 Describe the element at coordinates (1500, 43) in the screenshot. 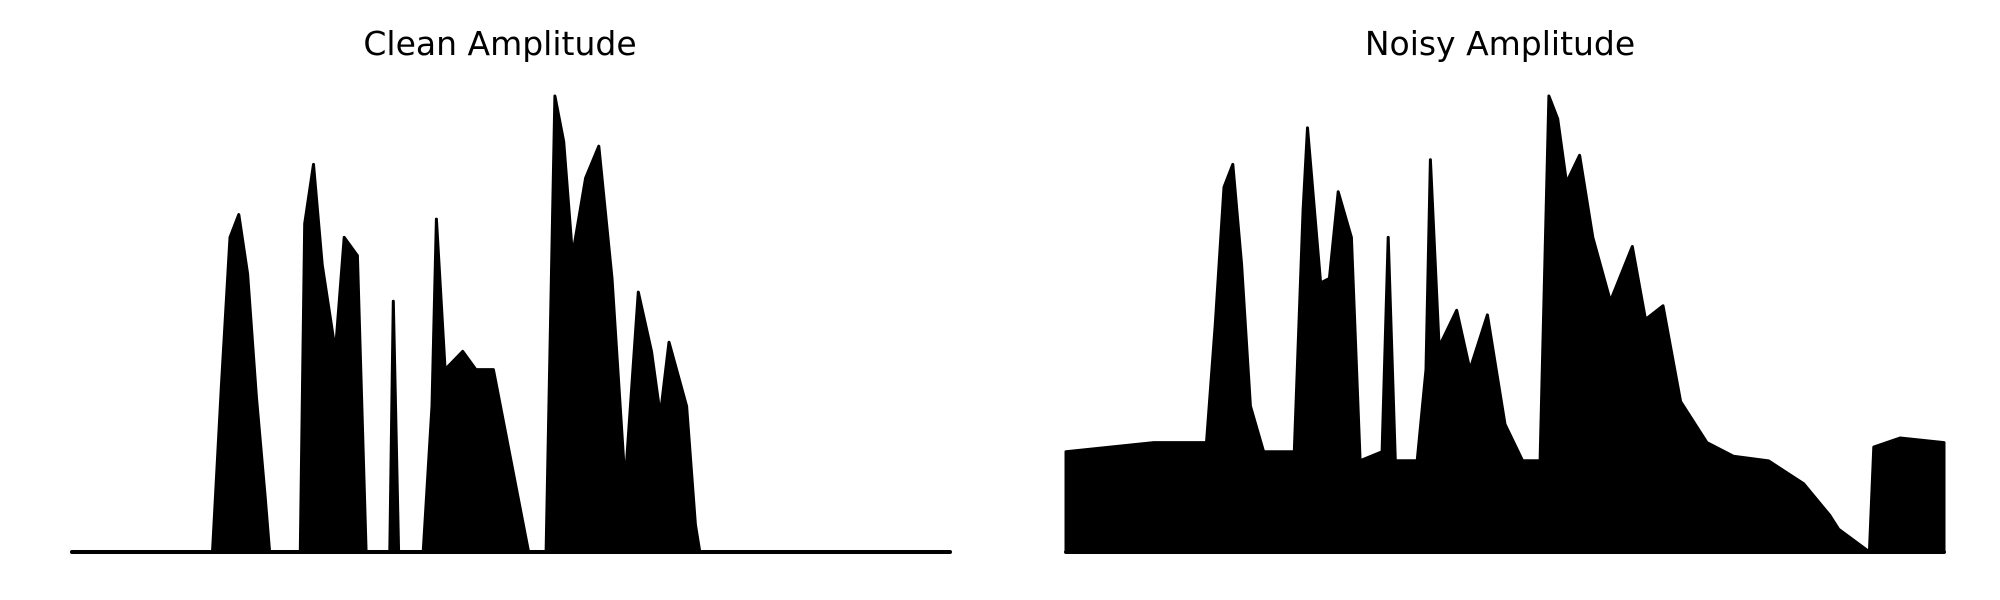

I see `chart-title: Noisy Amplitude` at that location.